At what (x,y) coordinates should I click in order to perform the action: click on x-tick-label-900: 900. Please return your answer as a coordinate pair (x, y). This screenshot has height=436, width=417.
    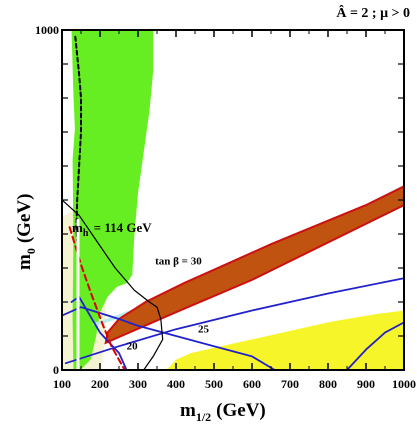
    Looking at the image, I should click on (366, 384).